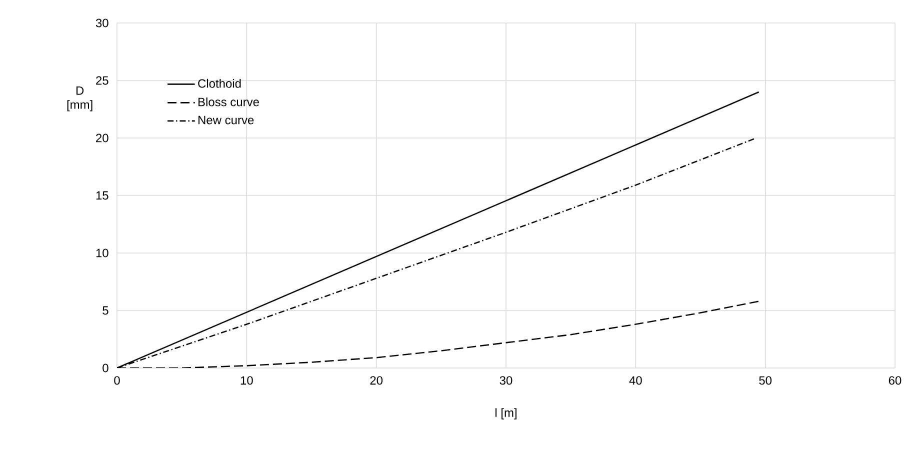 Image resolution: width=919 pixels, height=457 pixels. I want to click on x-axis-title: l [m], so click(505, 414).